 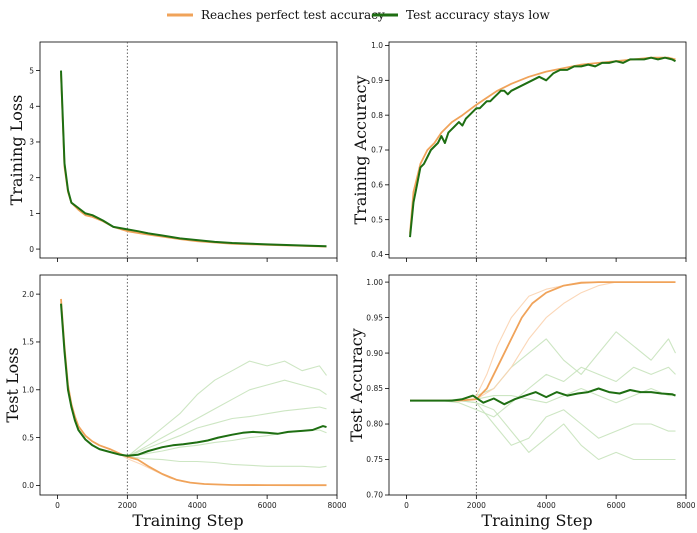 What do you see at coordinates (478, 15) in the screenshot?
I see `legend-label-green: Test accuracy stays low` at bounding box center [478, 15].